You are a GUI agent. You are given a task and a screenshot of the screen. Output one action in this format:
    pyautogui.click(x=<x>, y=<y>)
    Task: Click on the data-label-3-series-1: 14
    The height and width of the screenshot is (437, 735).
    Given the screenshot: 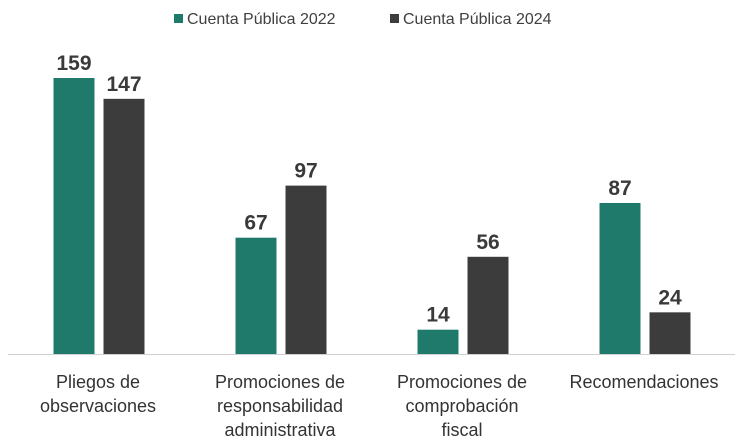 What is the action you would take?
    pyautogui.click(x=438, y=315)
    